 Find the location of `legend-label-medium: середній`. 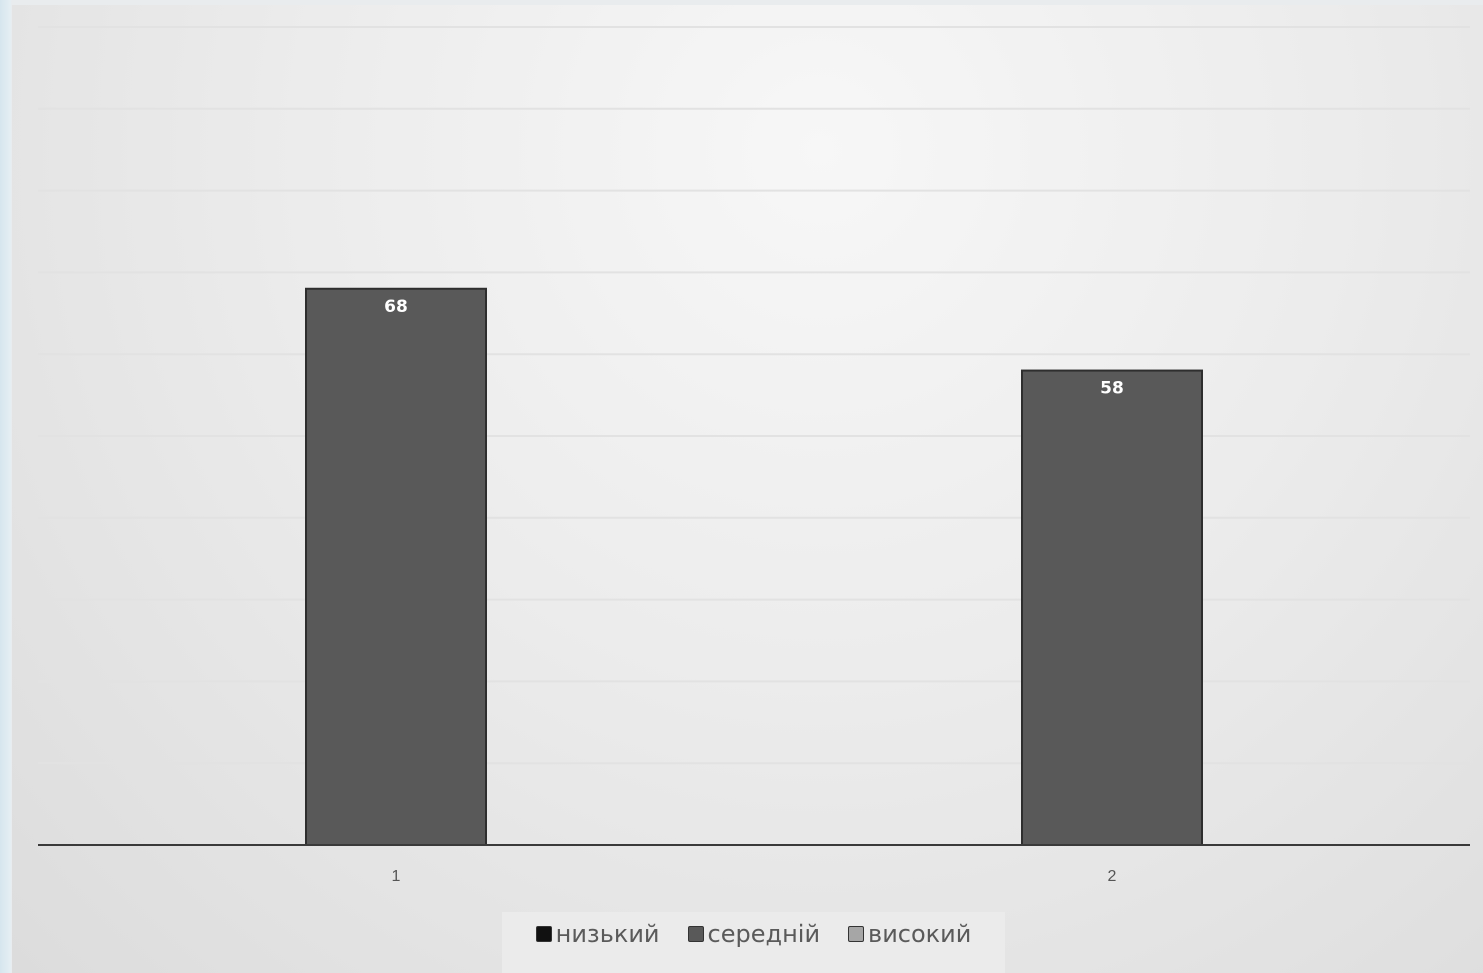

legend-label-medium: середній is located at coordinates (764, 934).